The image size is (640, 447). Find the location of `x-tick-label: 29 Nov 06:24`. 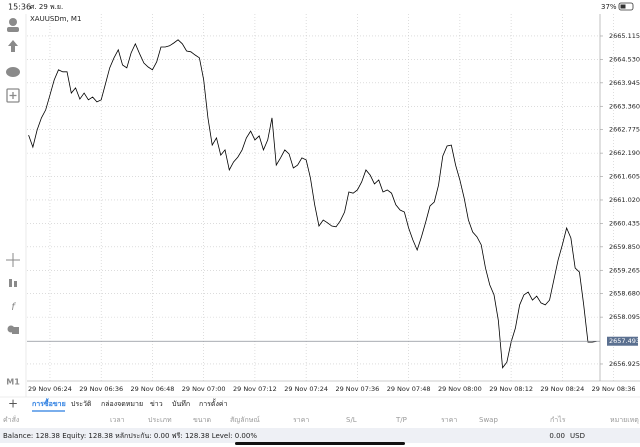

x-tick-label: 29 Nov 06:24 is located at coordinates (50, 389).